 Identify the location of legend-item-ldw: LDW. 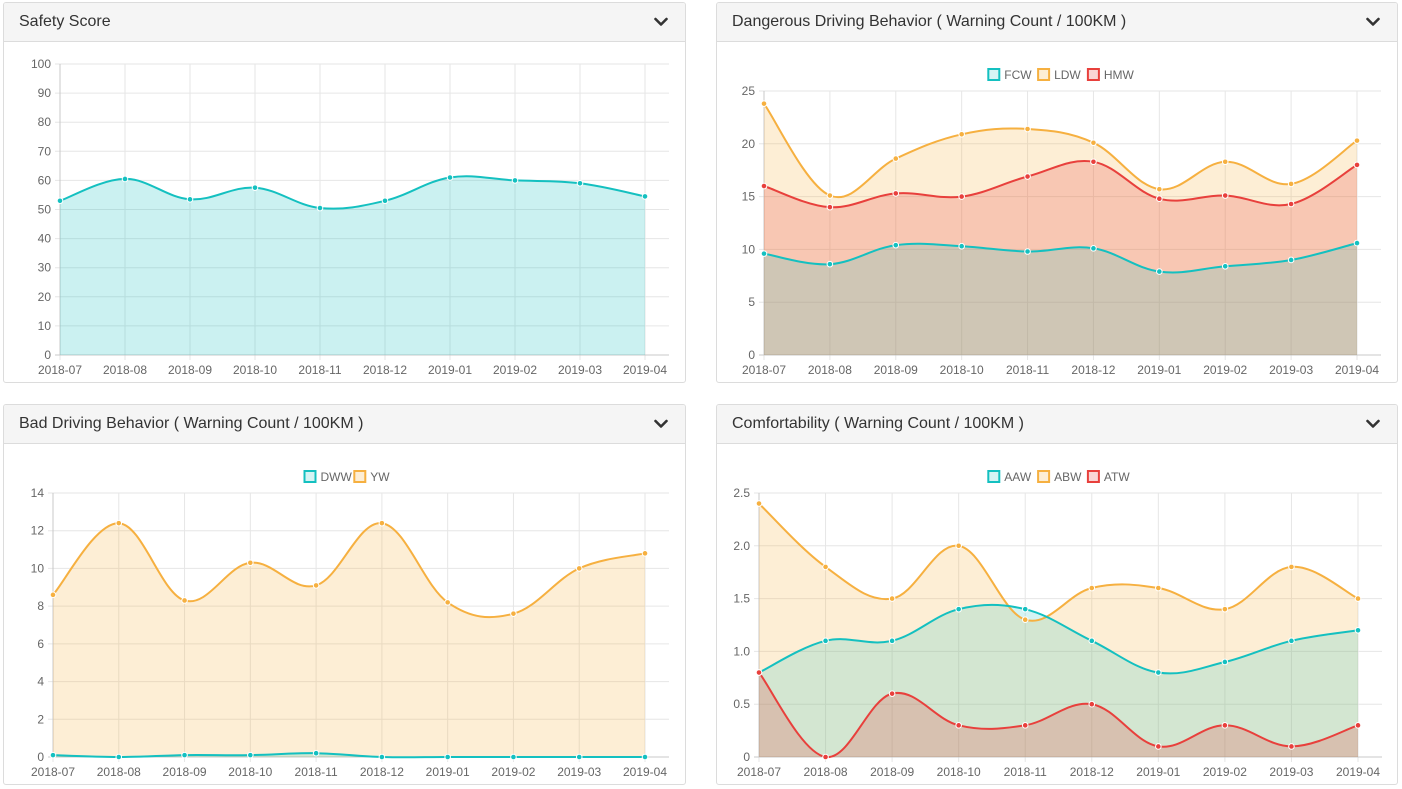
(1059, 75).